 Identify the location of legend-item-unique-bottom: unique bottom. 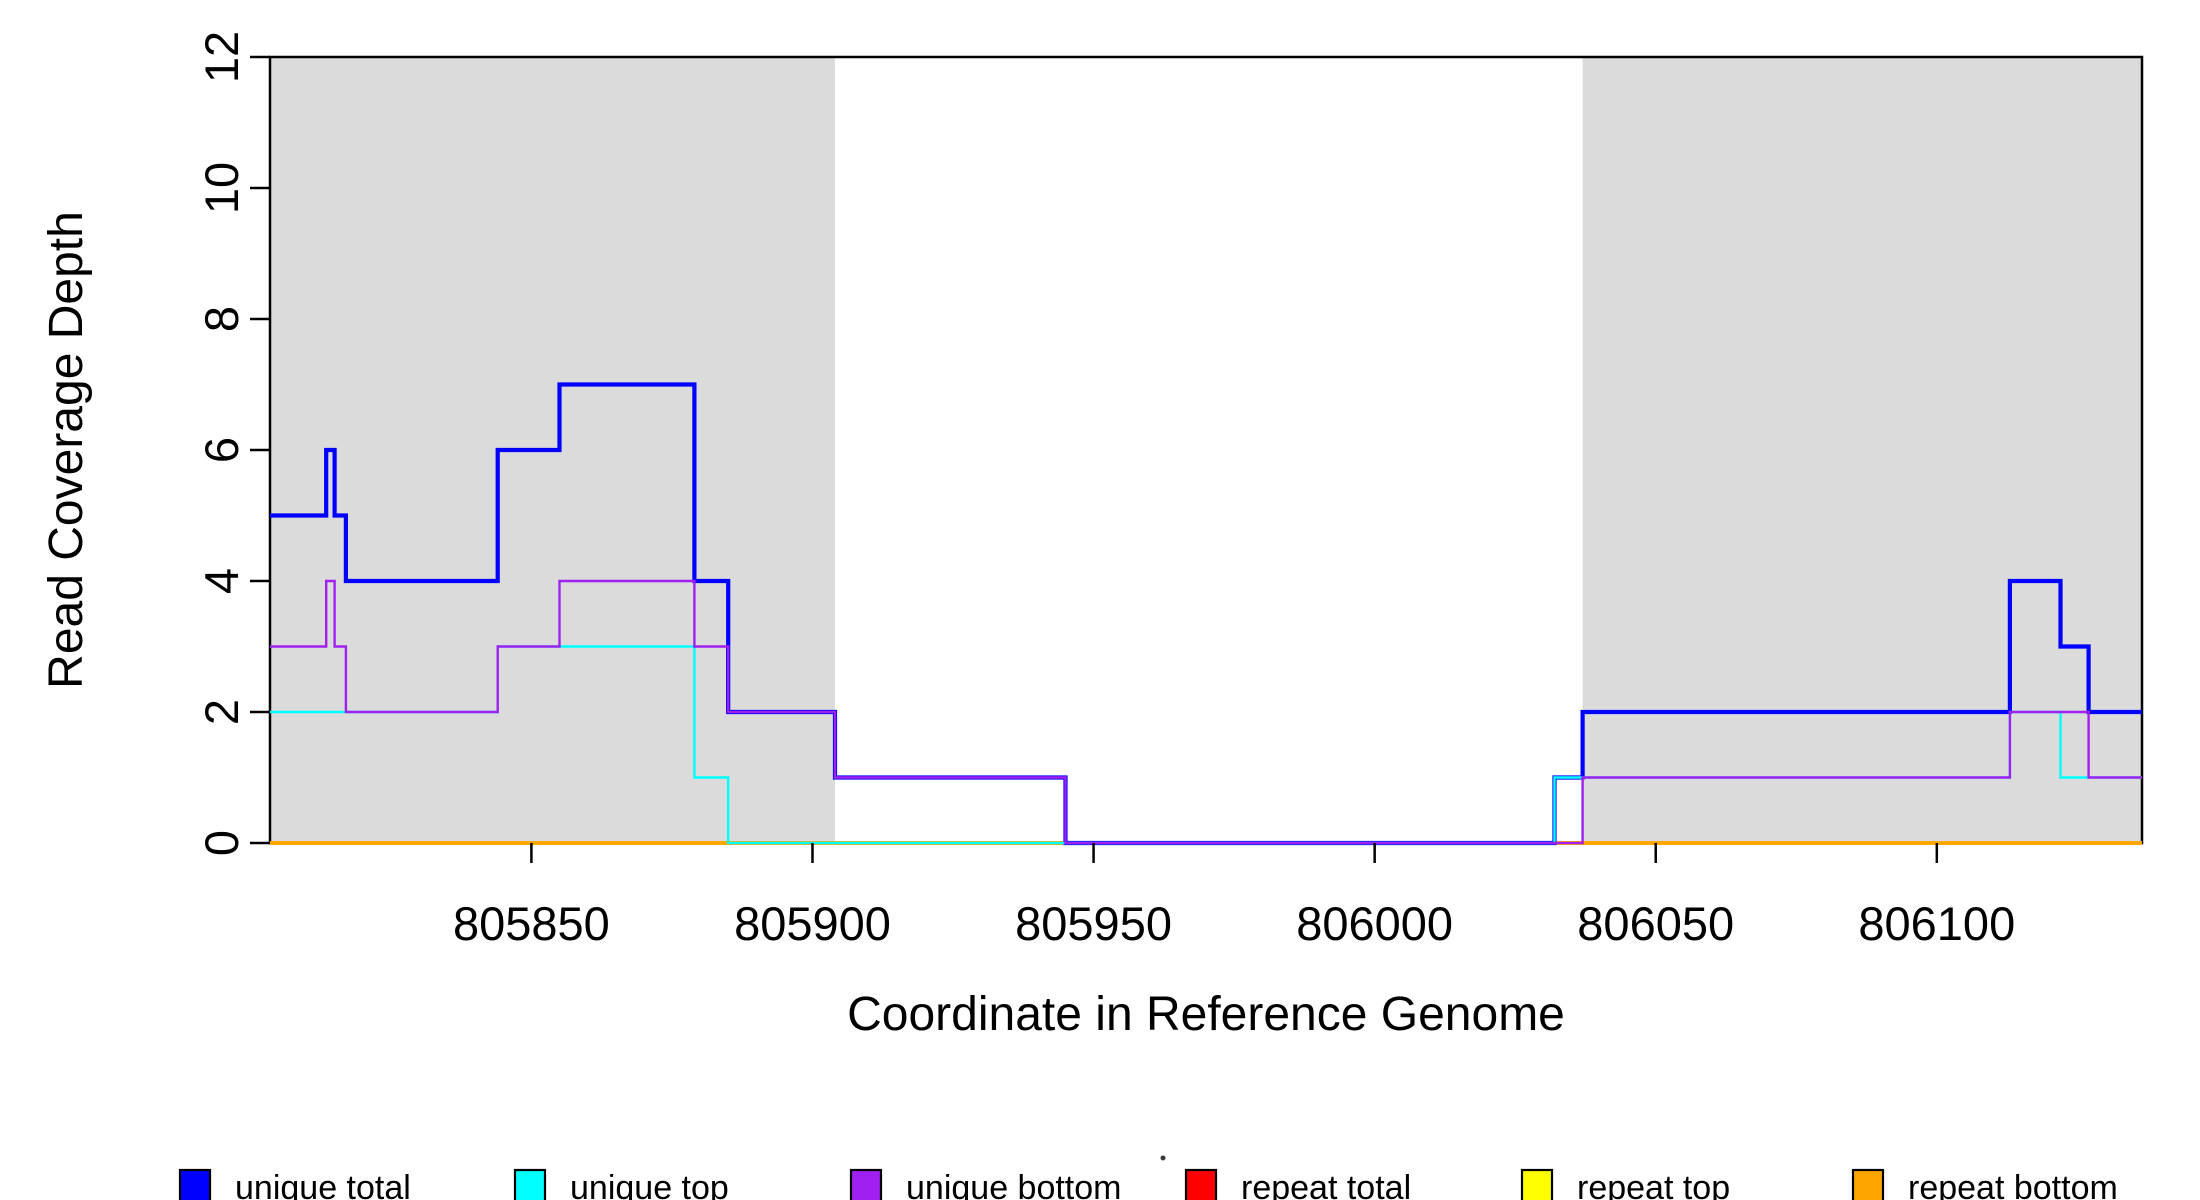
(985, 1184).